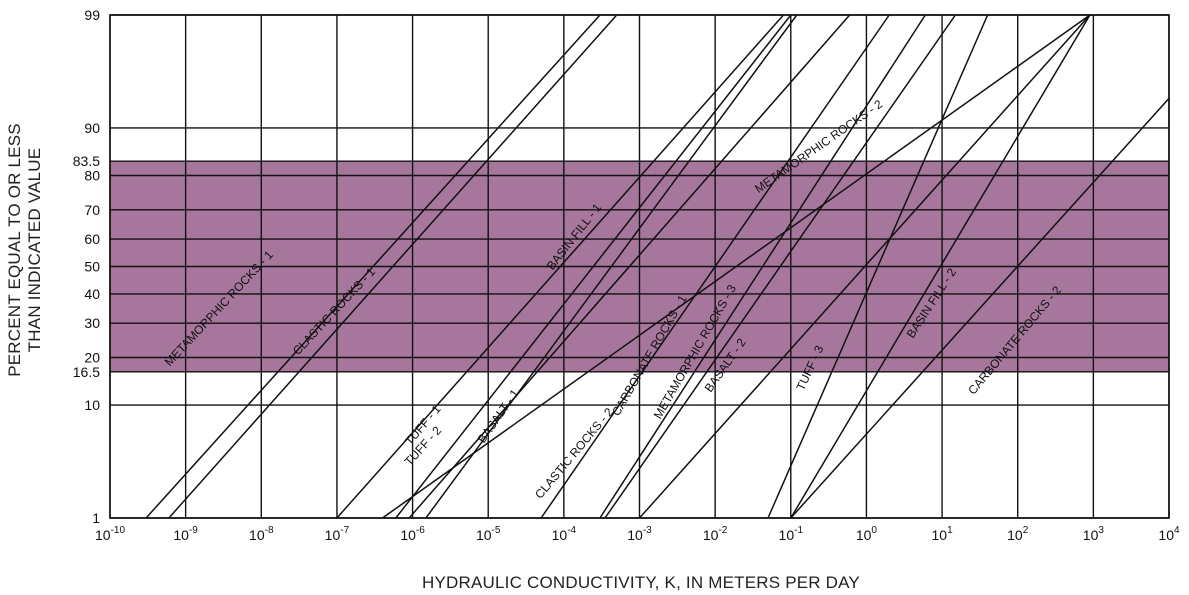  I want to click on x-tick-label: 10⁻³, so click(639, 534).